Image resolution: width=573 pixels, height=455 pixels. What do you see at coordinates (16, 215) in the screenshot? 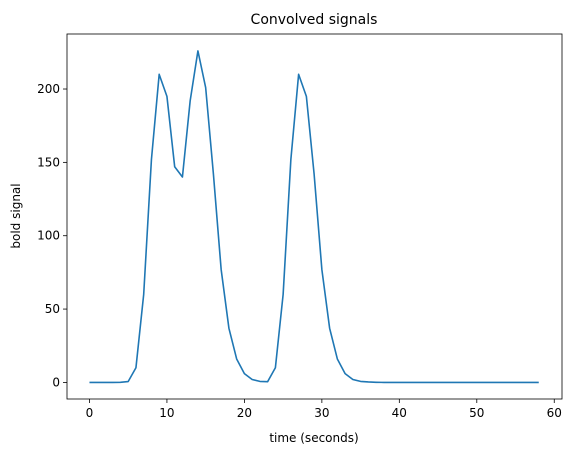
I see `y-axis-label: bold signal` at bounding box center [16, 215].